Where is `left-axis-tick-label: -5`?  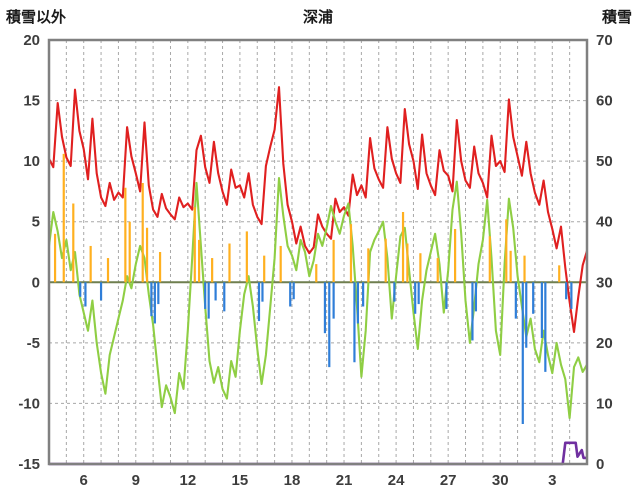 left-axis-tick-label: -5 is located at coordinates (33, 343).